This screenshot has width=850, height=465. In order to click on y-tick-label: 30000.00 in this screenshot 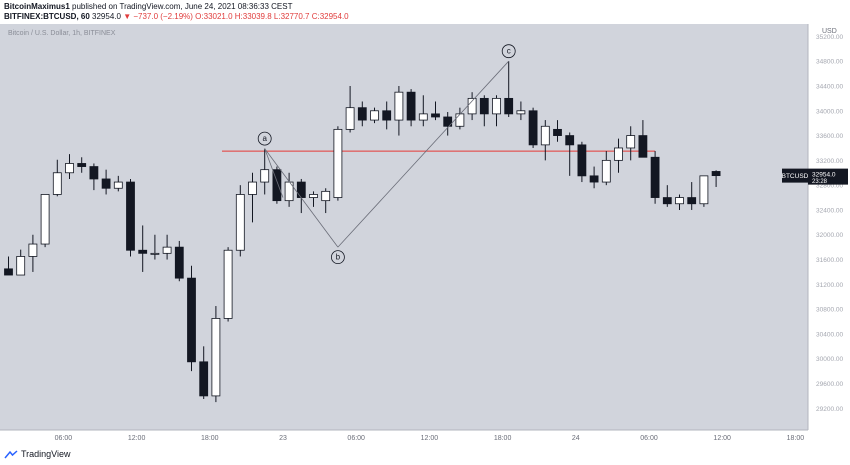, I will do `click(829, 359)`.